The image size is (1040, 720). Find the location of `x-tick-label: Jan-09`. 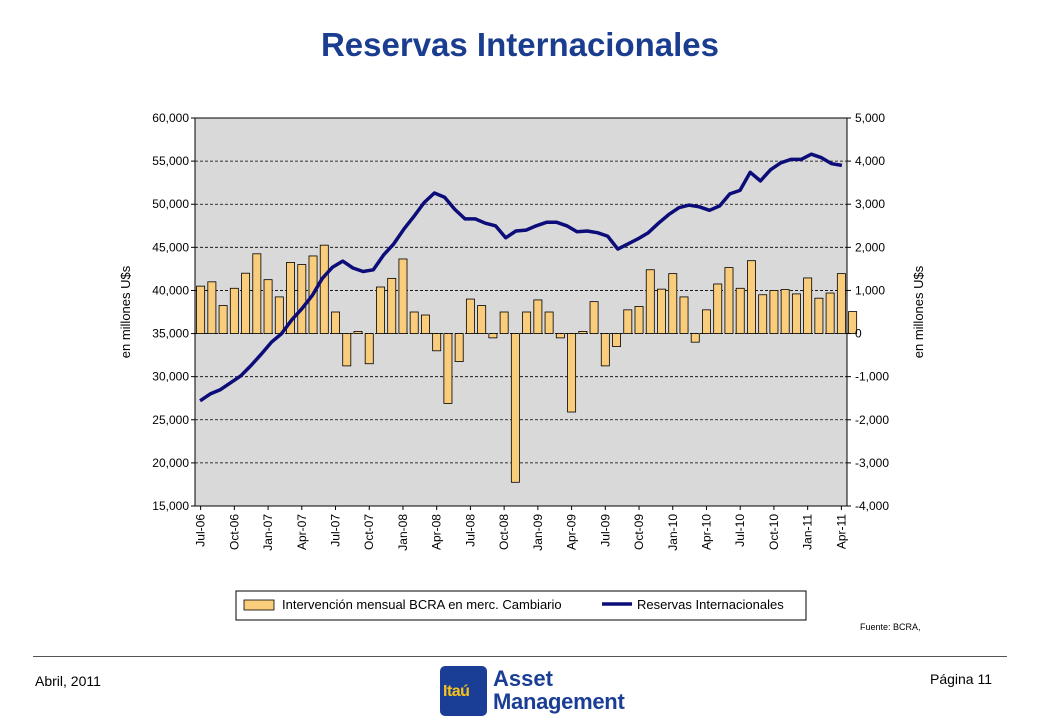

x-tick-label: Jan-09 is located at coordinates (538, 532).